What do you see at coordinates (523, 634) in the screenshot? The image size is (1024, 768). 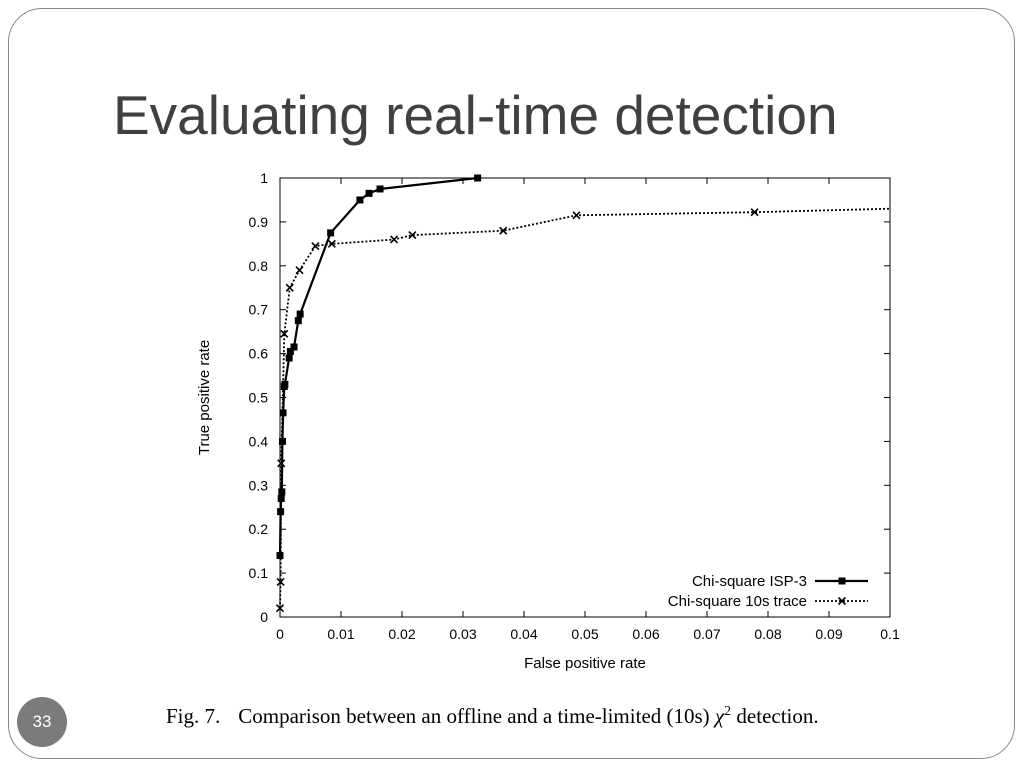 I see `x-tick-label: 0.04` at bounding box center [523, 634].